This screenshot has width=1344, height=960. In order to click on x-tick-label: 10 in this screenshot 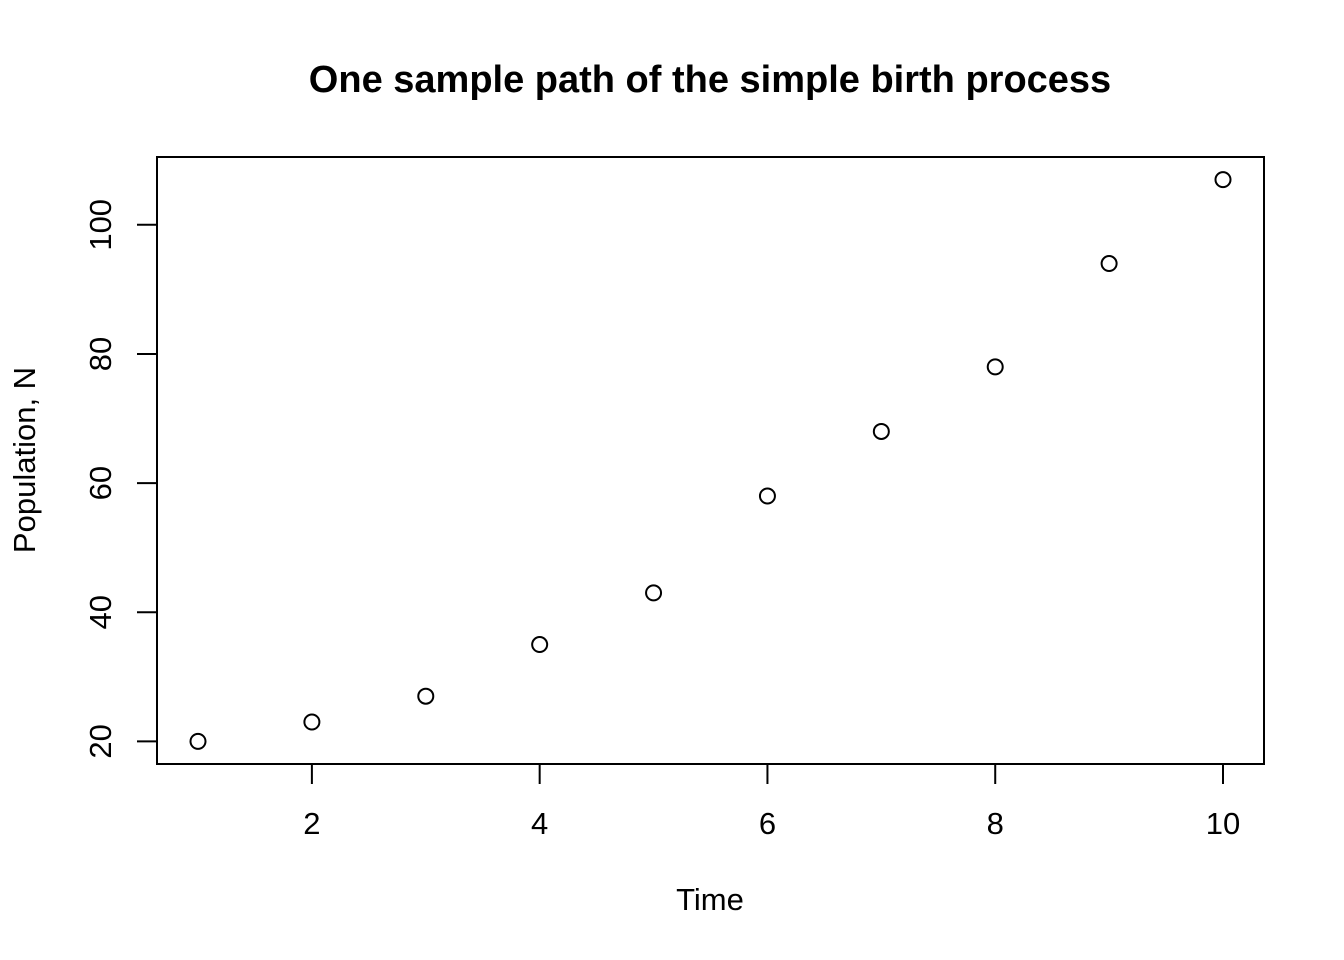, I will do `click(1223, 823)`.